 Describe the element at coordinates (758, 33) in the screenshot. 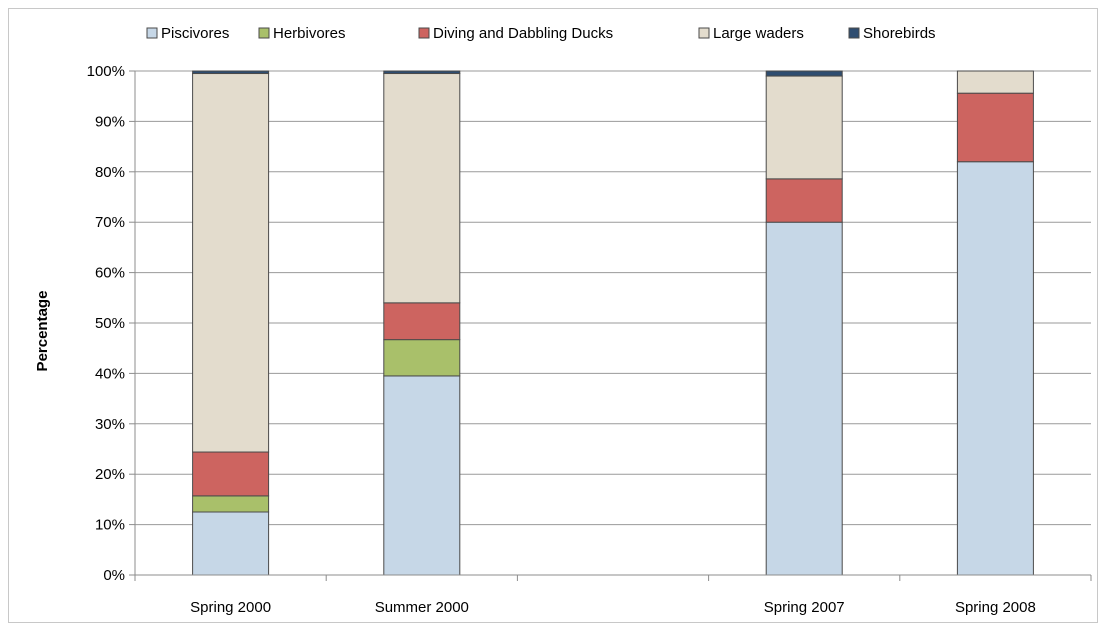

I see `legend-label: Large waders` at that location.